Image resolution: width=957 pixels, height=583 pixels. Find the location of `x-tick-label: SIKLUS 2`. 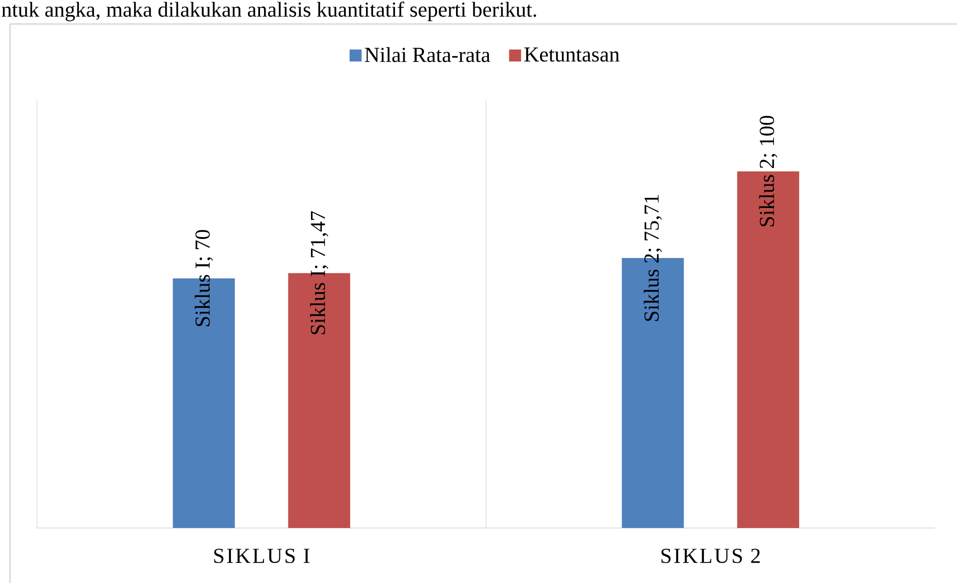

x-tick-label: SIKLUS 2 is located at coordinates (710, 556).